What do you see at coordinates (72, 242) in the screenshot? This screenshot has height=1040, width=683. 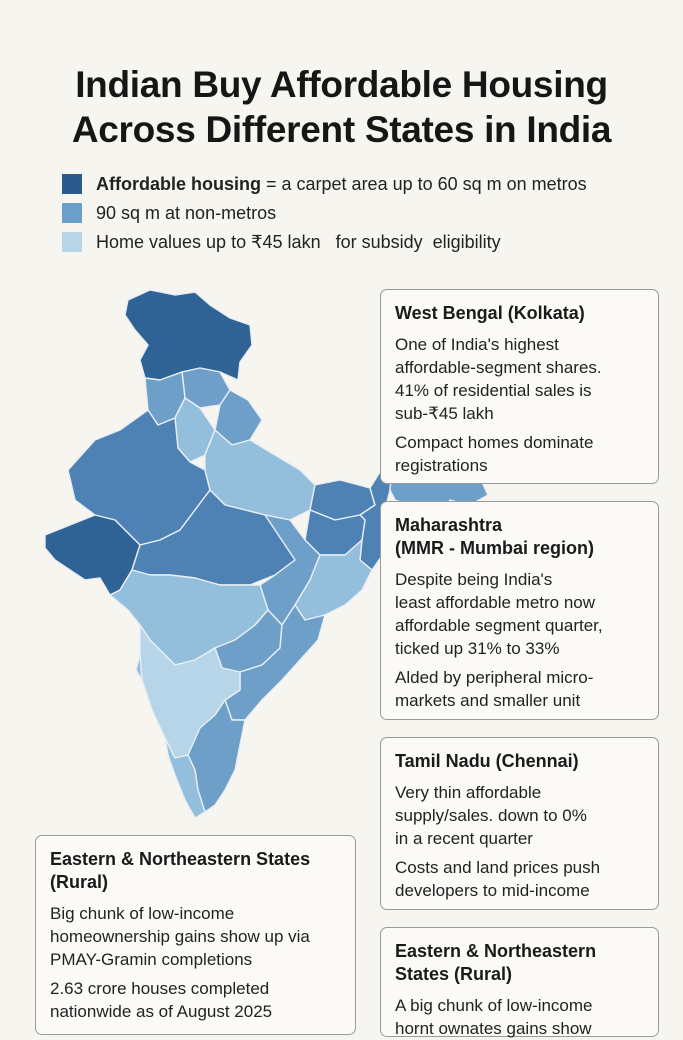 I see `legend-swatch-light` at bounding box center [72, 242].